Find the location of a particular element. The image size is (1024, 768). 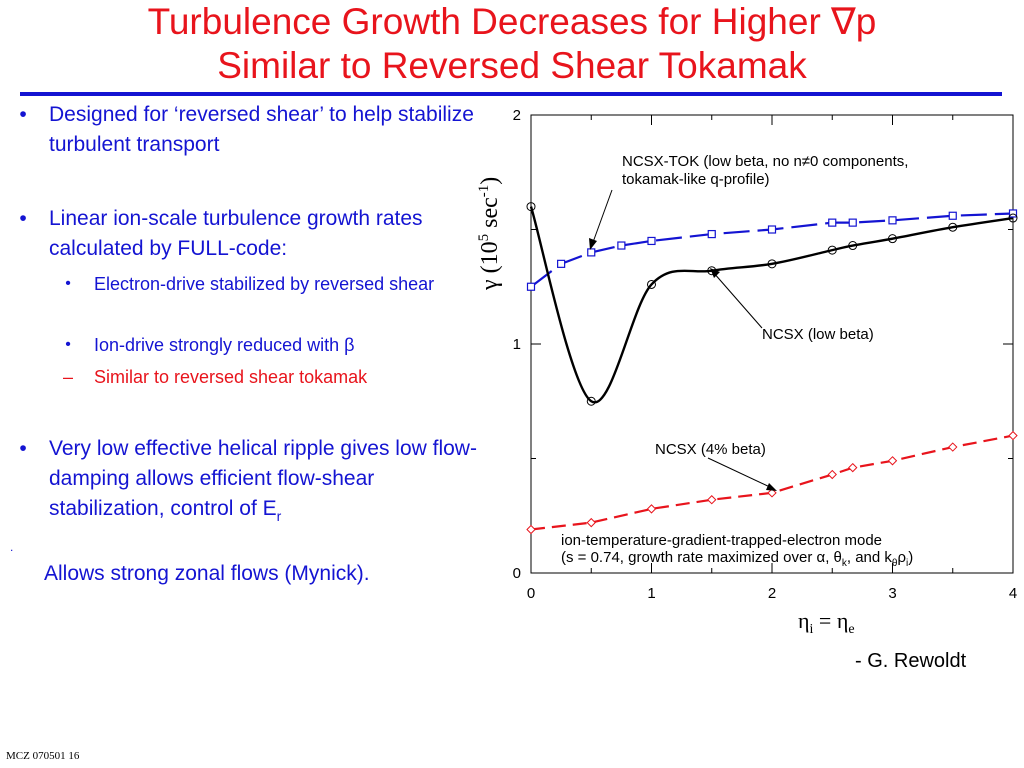

beta-arrow is located at coordinates (740, 473).